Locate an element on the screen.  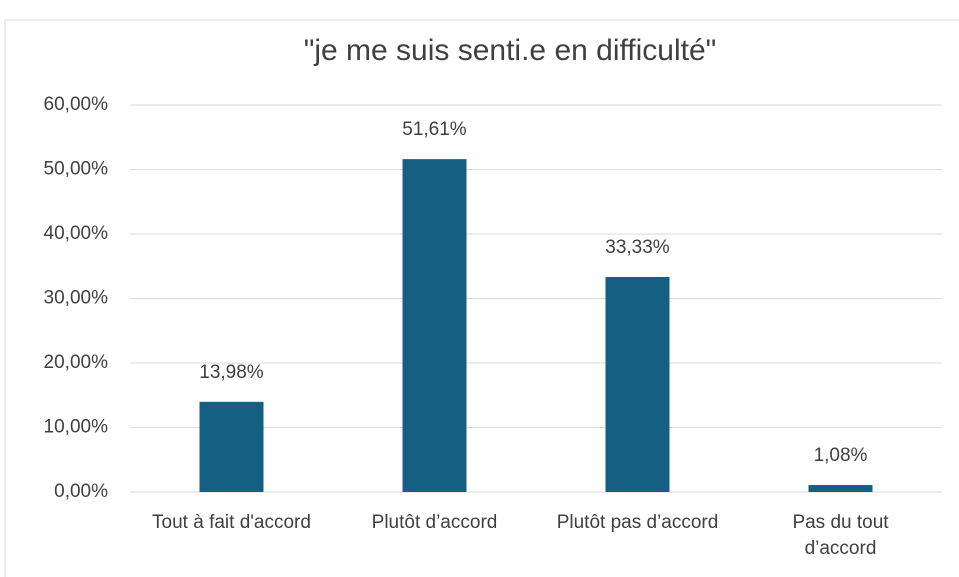
x-tick-label: Tout à fait d'accord is located at coordinates (231, 522).